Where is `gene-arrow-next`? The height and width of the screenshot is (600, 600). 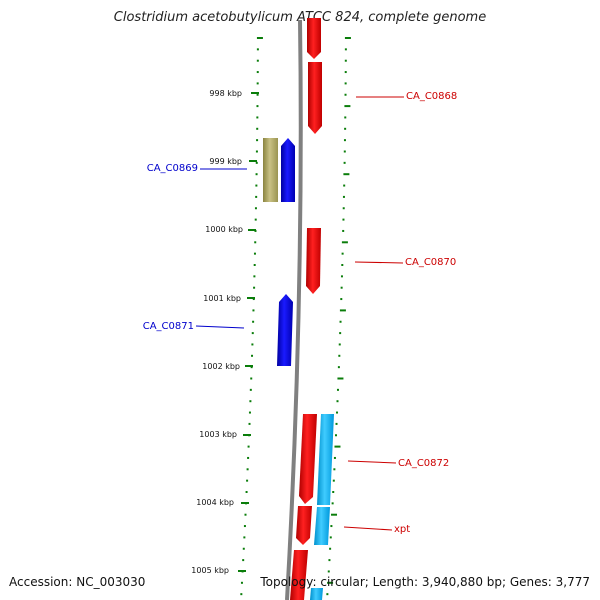
gene-arrow-next is located at coordinates (299, 575).